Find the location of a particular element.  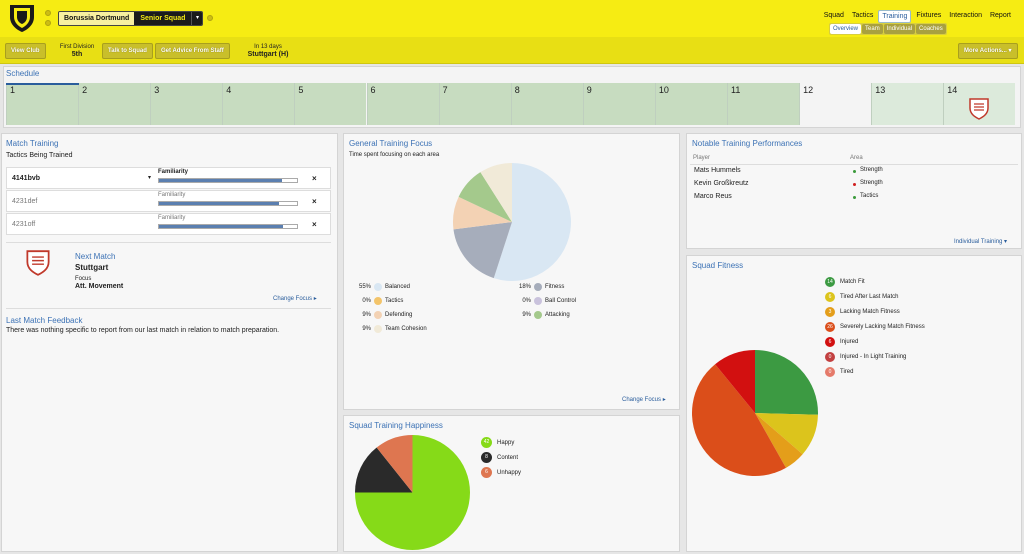

legend-badge: 26 is located at coordinates (830, 327).